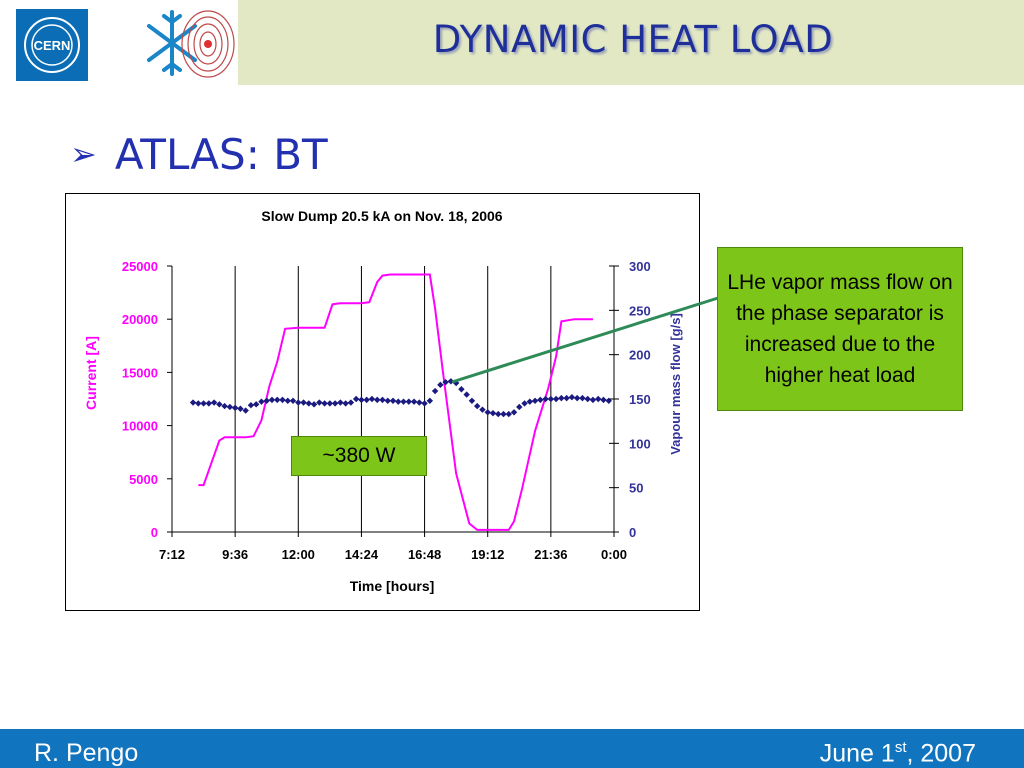 The height and width of the screenshot is (768, 1024). Describe the element at coordinates (487, 554) in the screenshot. I see `x-tick-label: 19:12` at that location.